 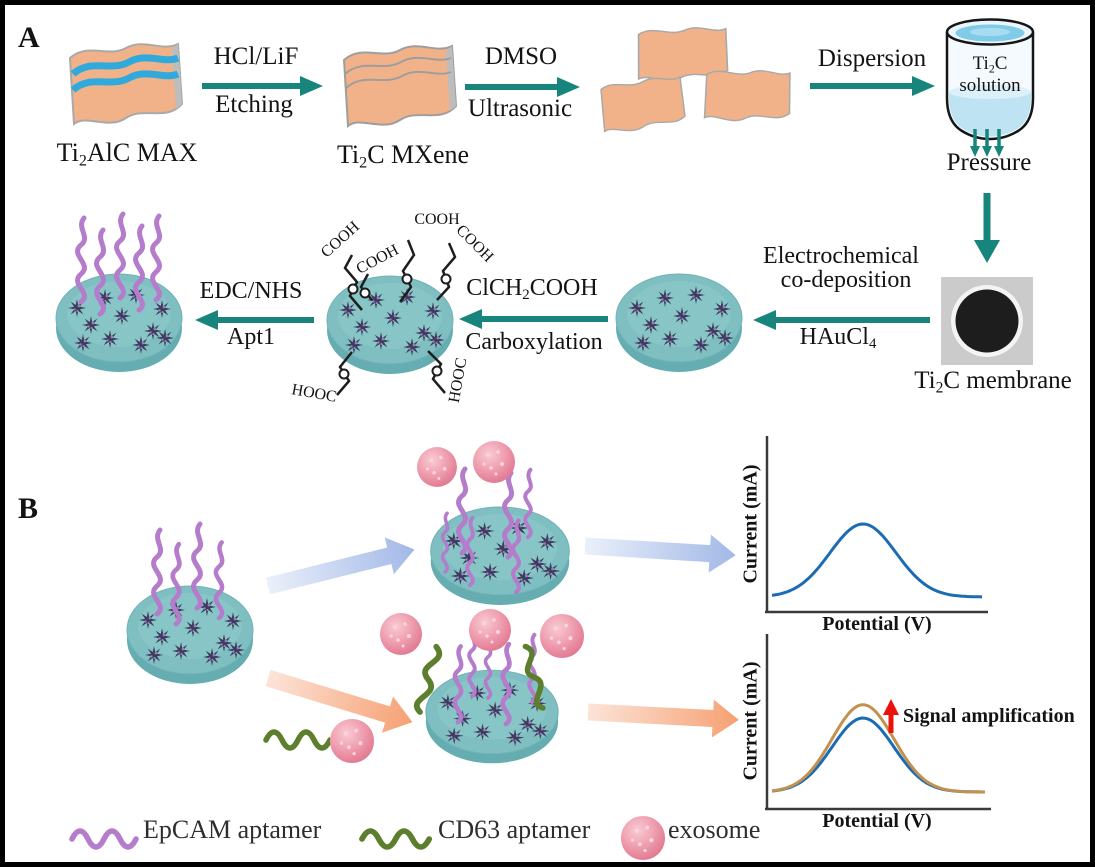 What do you see at coordinates (400, 86) in the screenshot?
I see `mxene-sheet-illustration` at bounding box center [400, 86].